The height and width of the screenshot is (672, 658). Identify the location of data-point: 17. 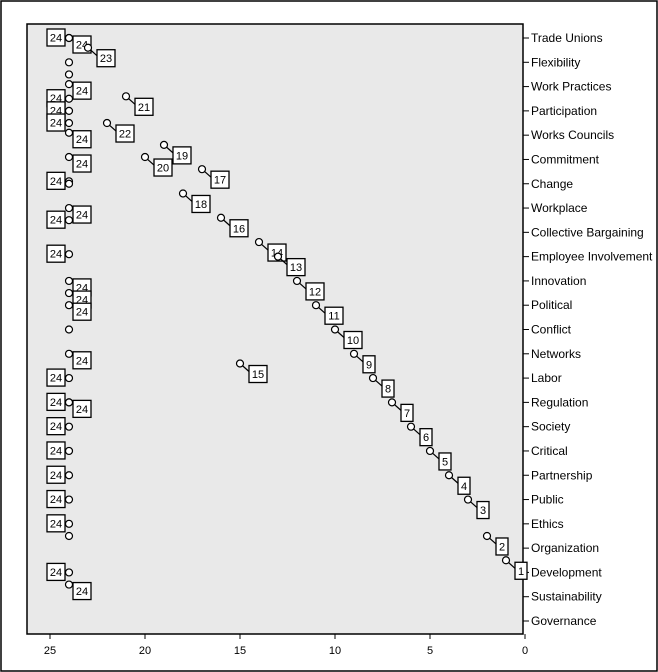
(213, 177).